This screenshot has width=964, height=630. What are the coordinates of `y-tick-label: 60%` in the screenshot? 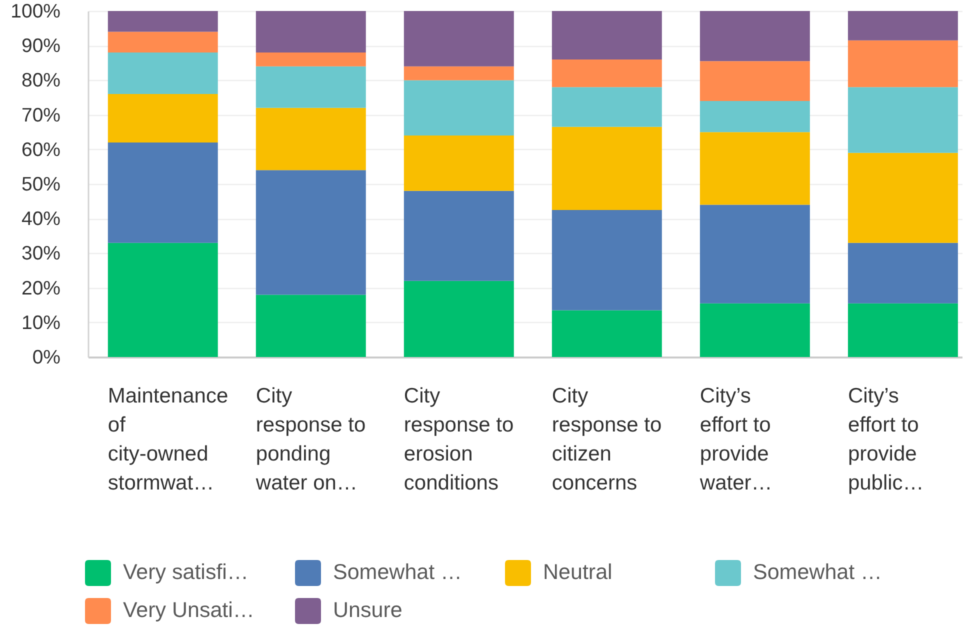 It's located at (40, 149).